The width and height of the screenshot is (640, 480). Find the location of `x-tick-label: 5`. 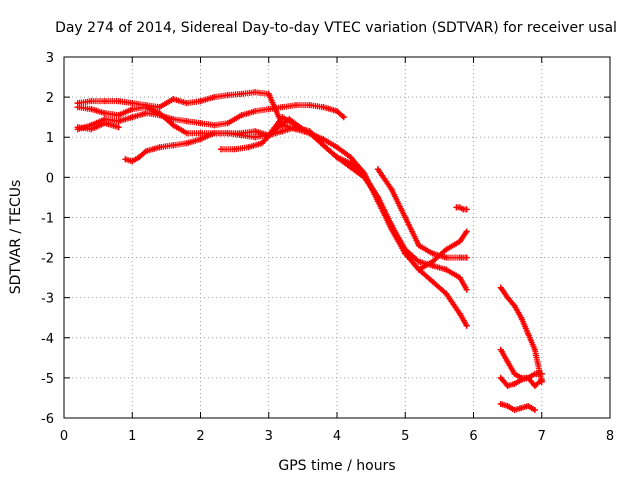

x-tick-label: 5 is located at coordinates (405, 436).